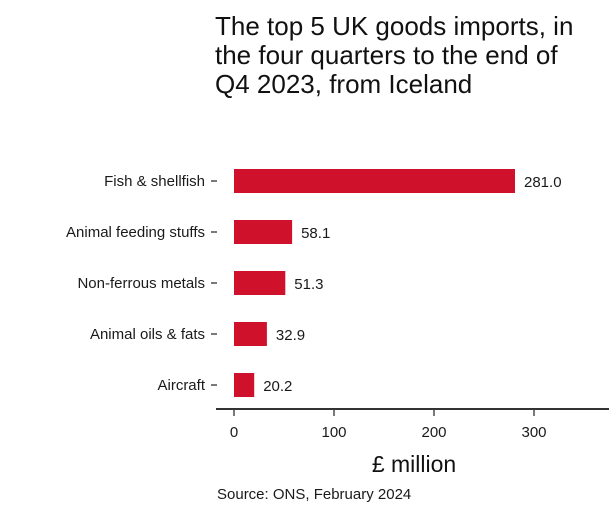 The image size is (609, 507). What do you see at coordinates (234, 432) in the screenshot?
I see `x-tick-label: 0` at bounding box center [234, 432].